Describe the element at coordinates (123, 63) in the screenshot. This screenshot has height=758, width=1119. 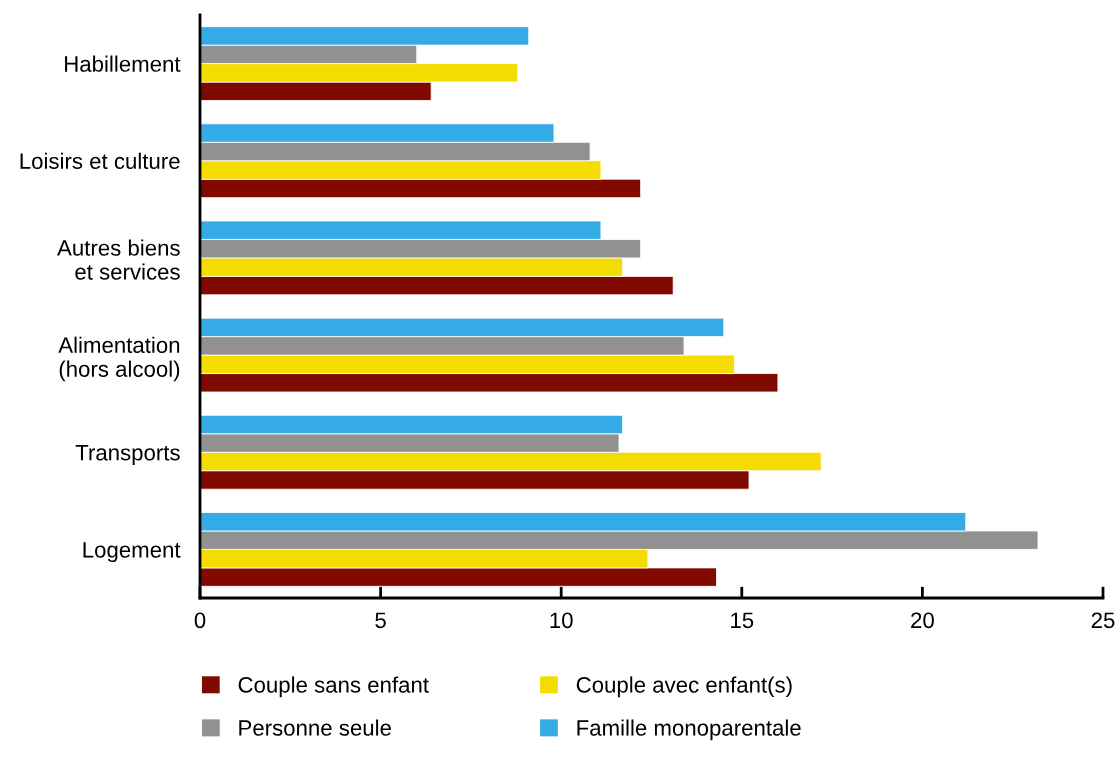
I see `y-tick-label: Habillement` at that location.